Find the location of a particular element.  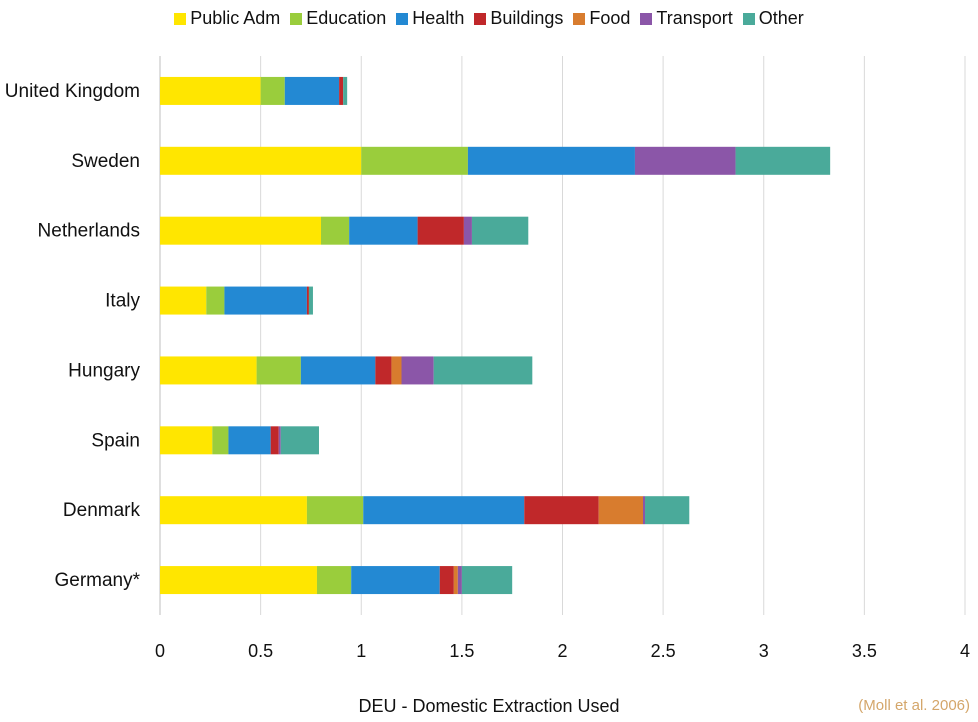

x-tick-label: 3 is located at coordinates (764, 651).